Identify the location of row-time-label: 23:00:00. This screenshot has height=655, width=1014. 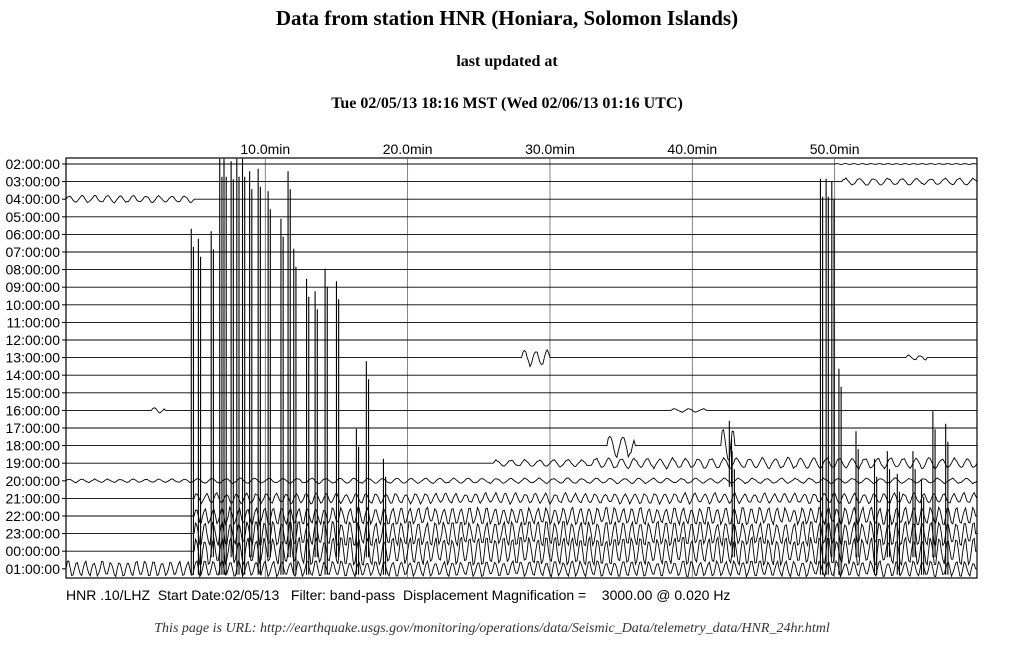
(33, 534).